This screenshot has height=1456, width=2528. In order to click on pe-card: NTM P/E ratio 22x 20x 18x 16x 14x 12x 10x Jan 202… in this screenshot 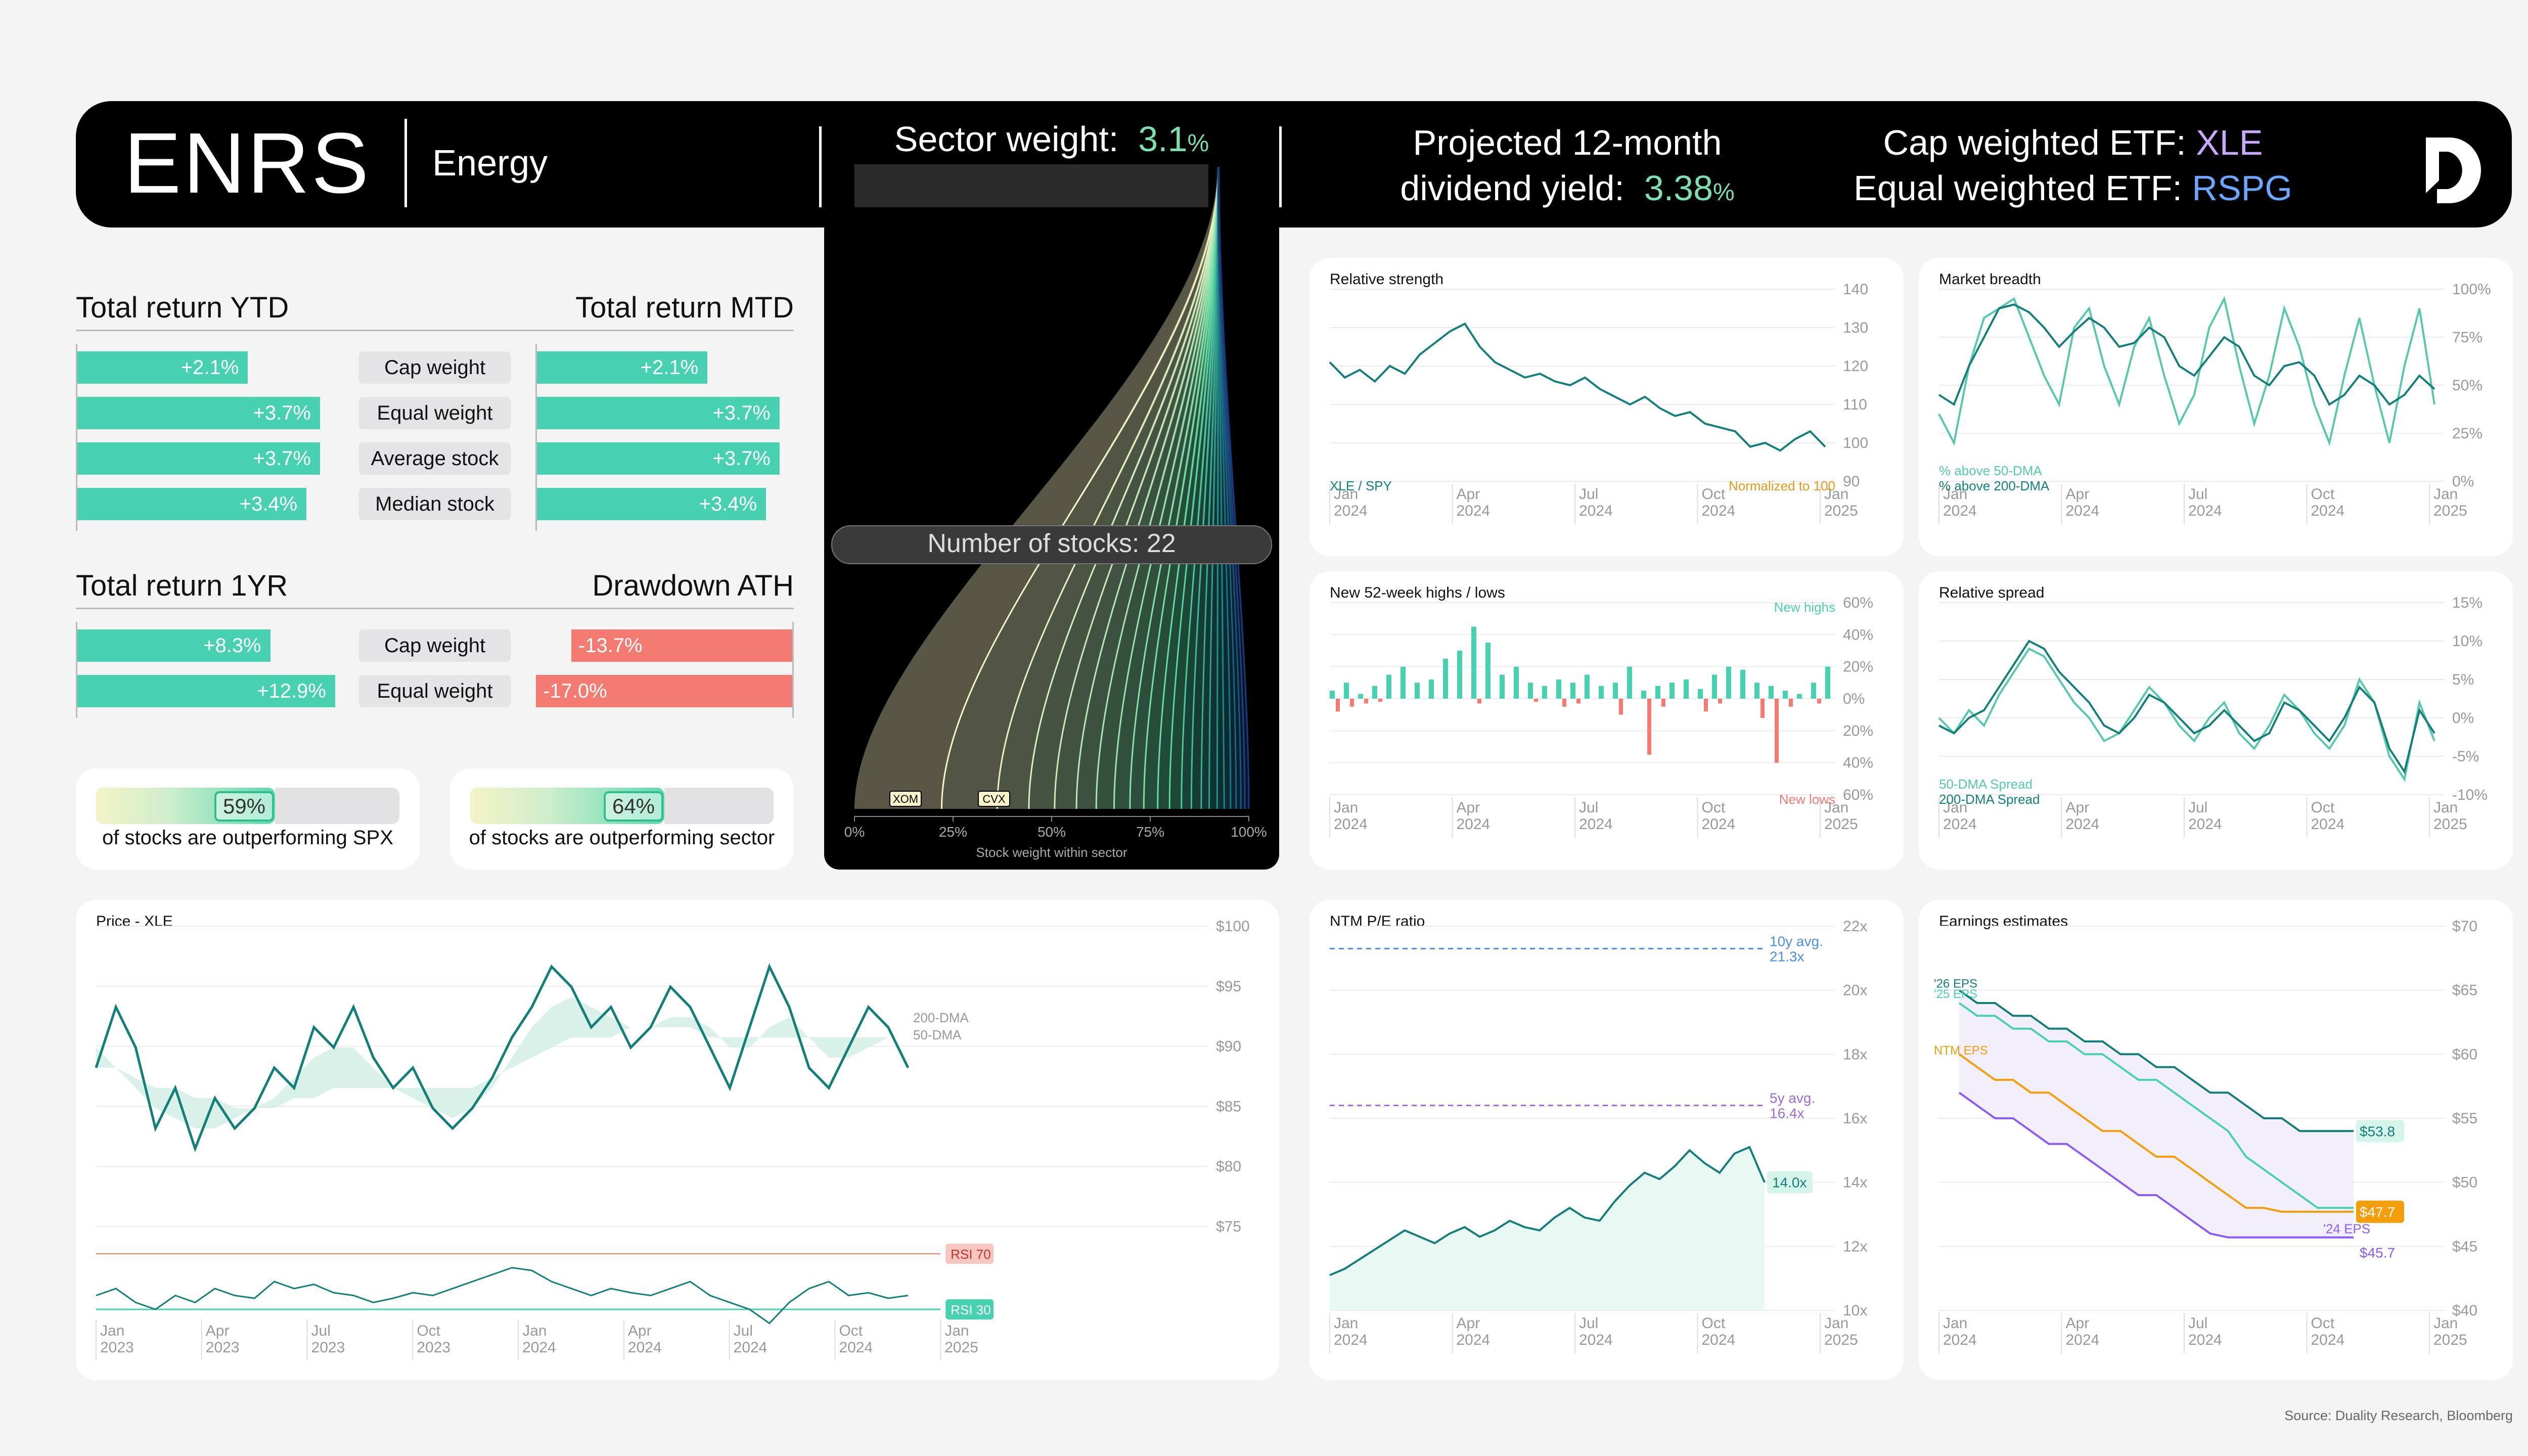, I will do `click(1607, 1140)`.